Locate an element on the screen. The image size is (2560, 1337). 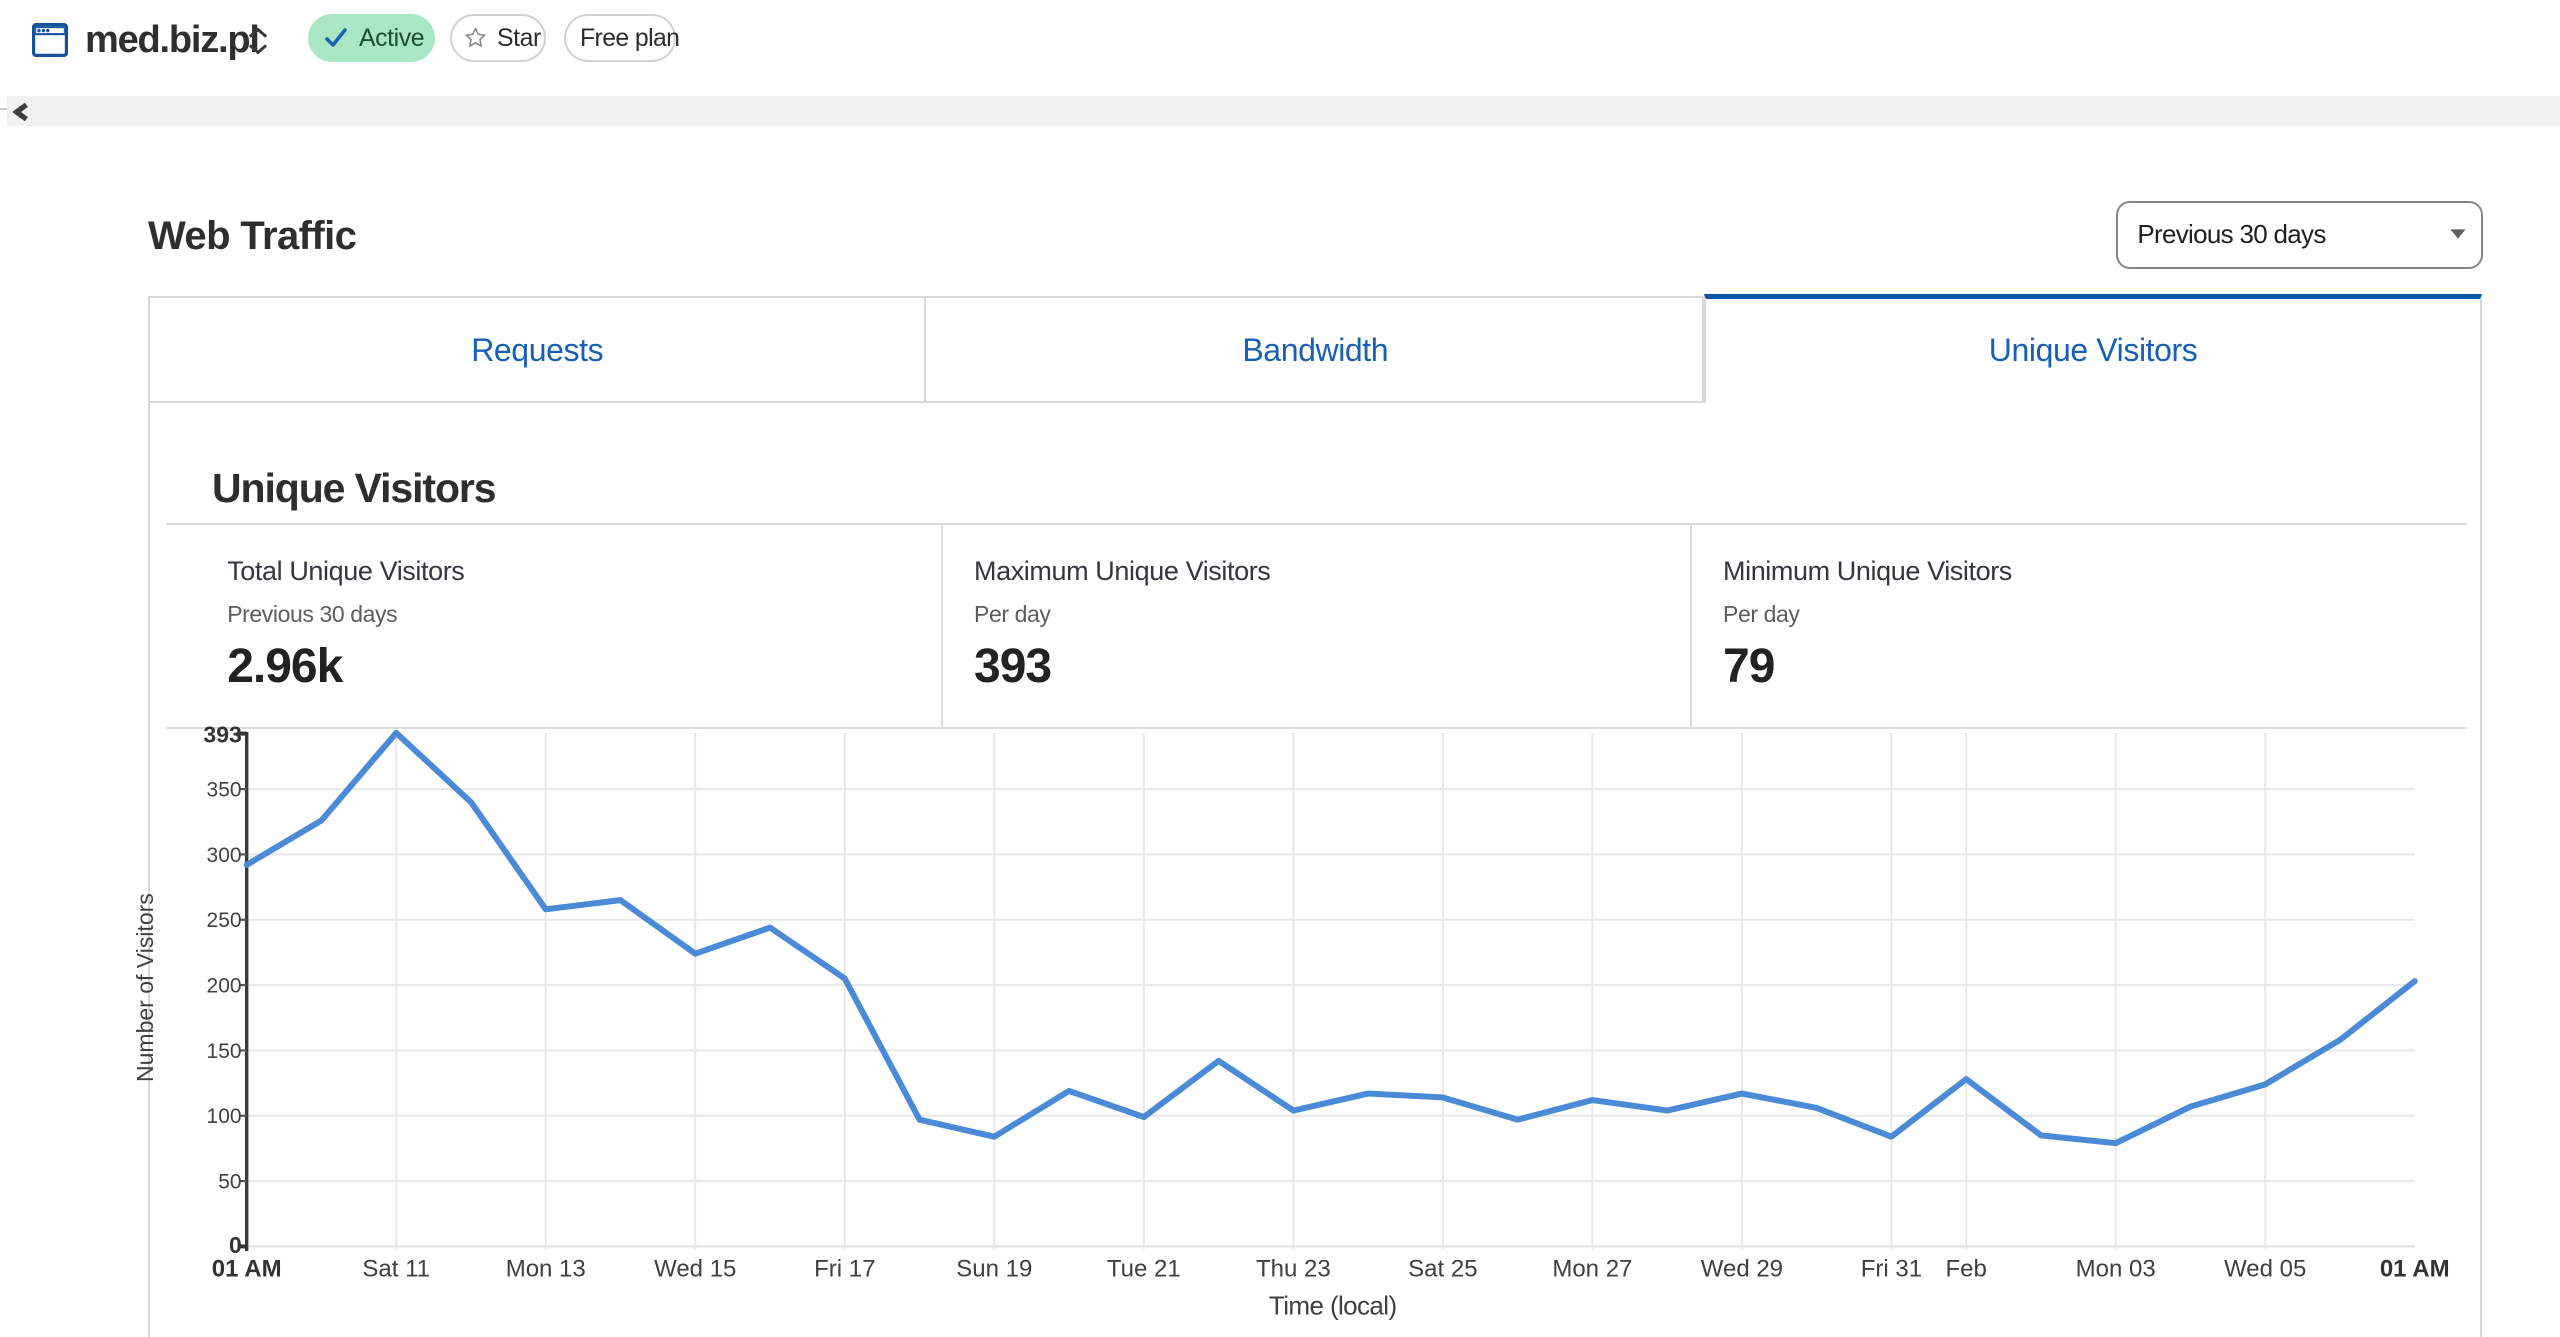
svg-text: Wed 15 is located at coordinates (695, 1269).